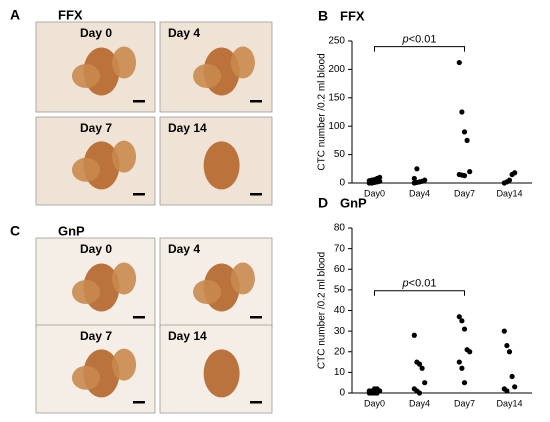  What do you see at coordinates (352, 15) in the screenshot?
I see `chart-title: FFX` at bounding box center [352, 15].